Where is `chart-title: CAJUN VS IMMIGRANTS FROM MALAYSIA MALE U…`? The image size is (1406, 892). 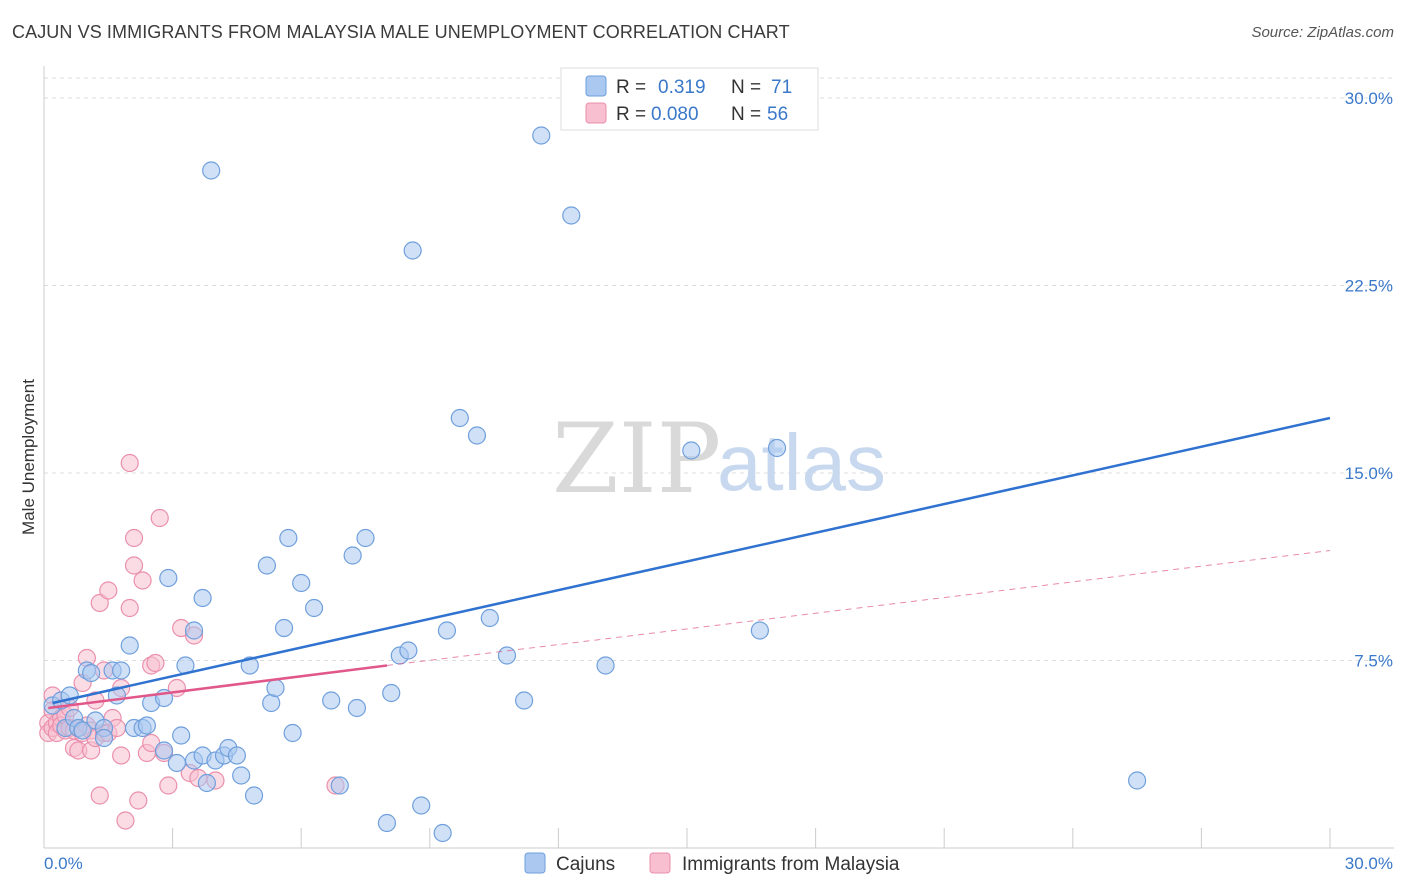 chart-title: CAJUN VS IMMIGRANTS FROM MALAYSIA MALE U… is located at coordinates (401, 32).